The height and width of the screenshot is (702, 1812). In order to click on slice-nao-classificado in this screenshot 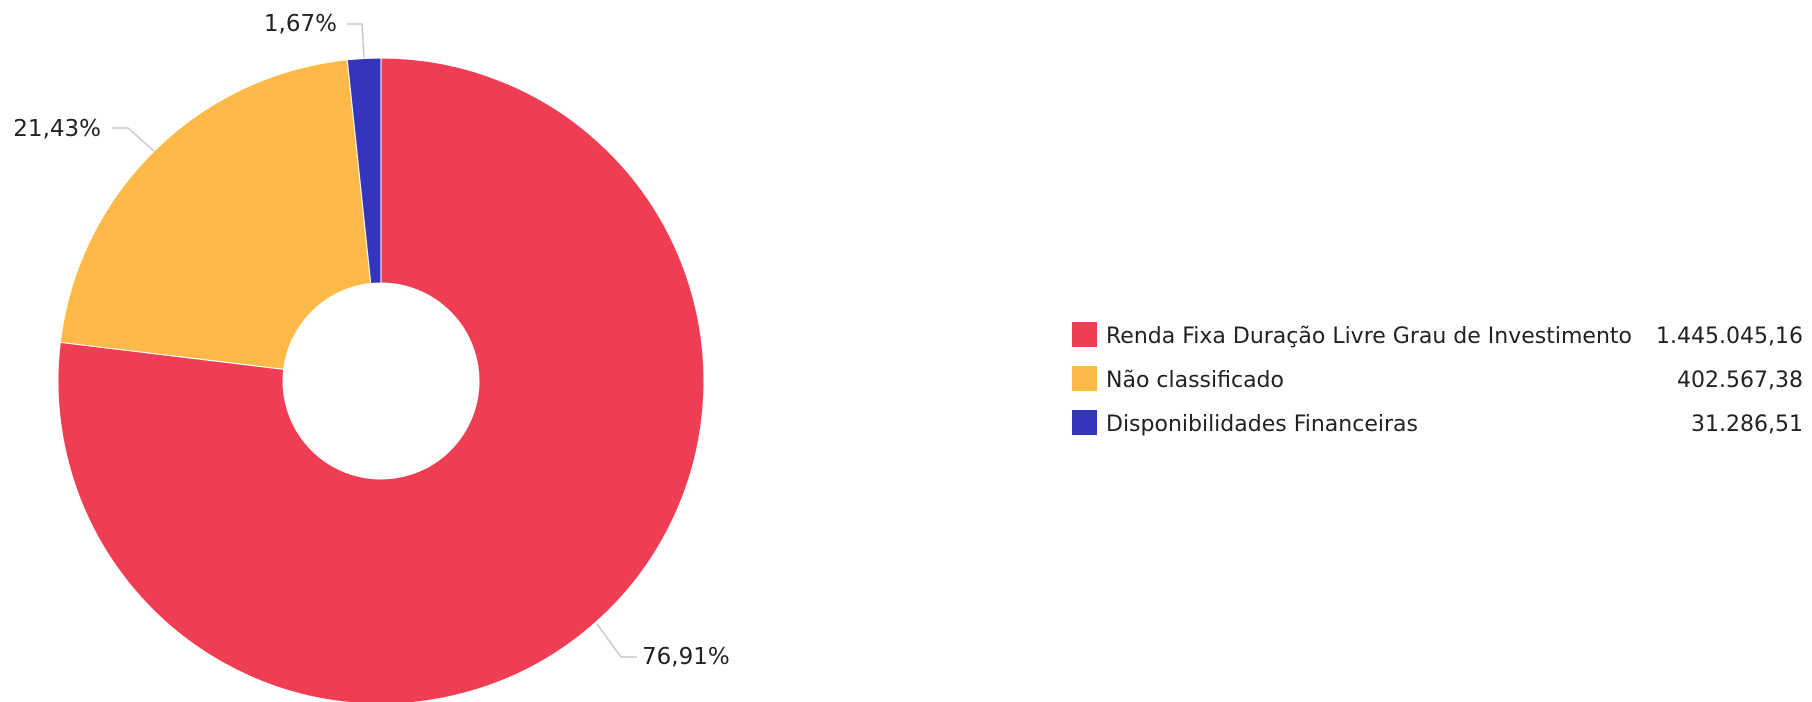, I will do `click(215, 214)`.